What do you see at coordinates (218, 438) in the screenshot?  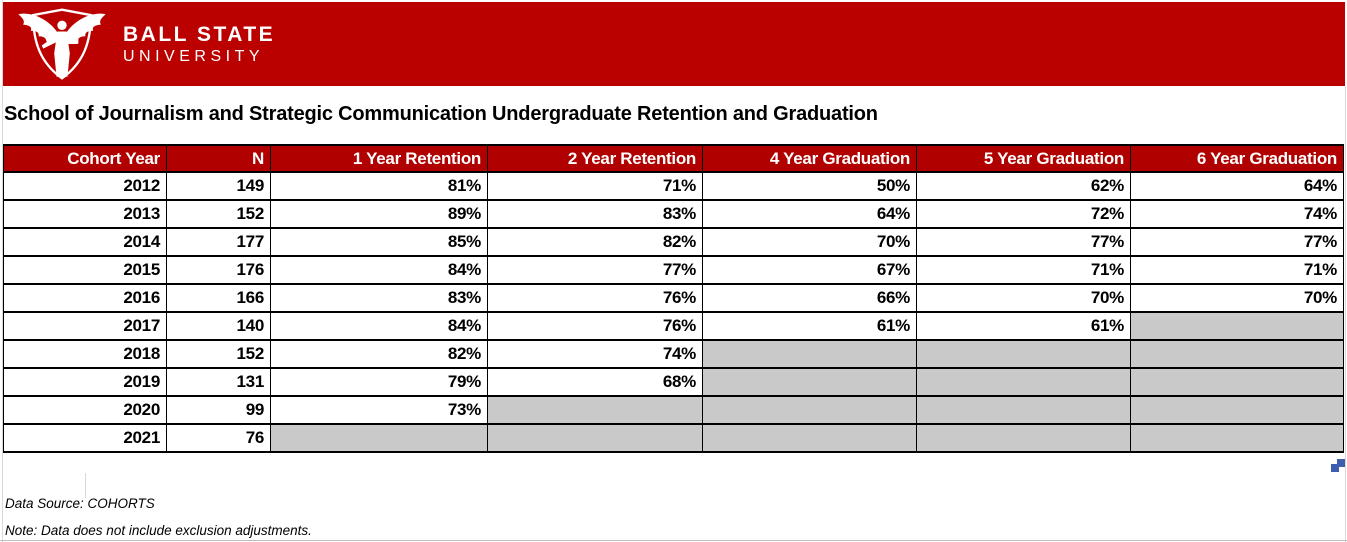 I see `data-cell: 76` at bounding box center [218, 438].